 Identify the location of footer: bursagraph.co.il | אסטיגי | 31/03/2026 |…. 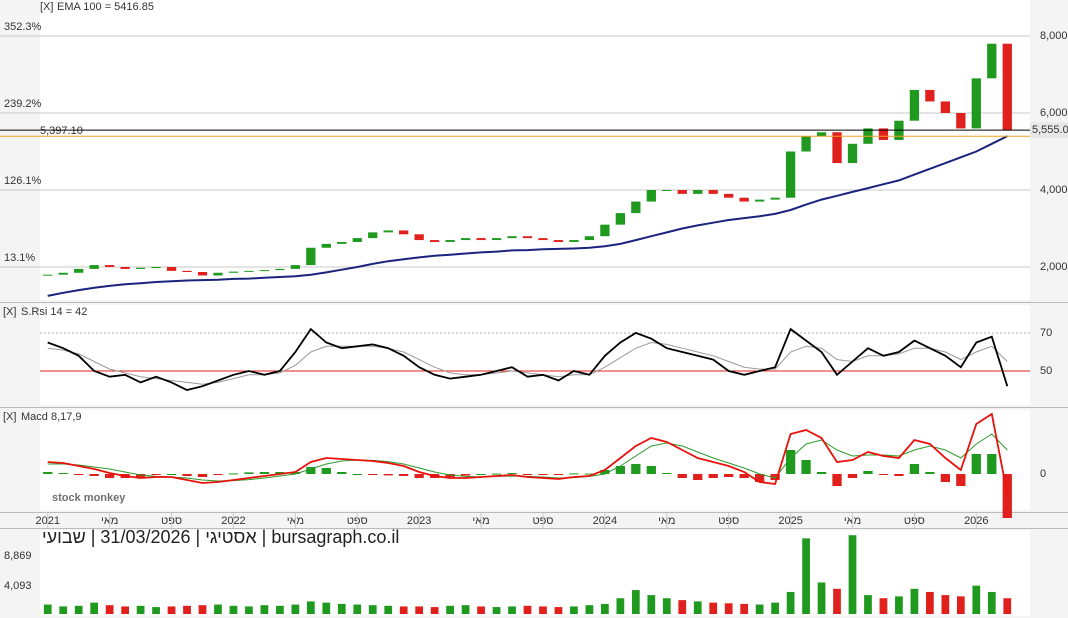
(221, 537).